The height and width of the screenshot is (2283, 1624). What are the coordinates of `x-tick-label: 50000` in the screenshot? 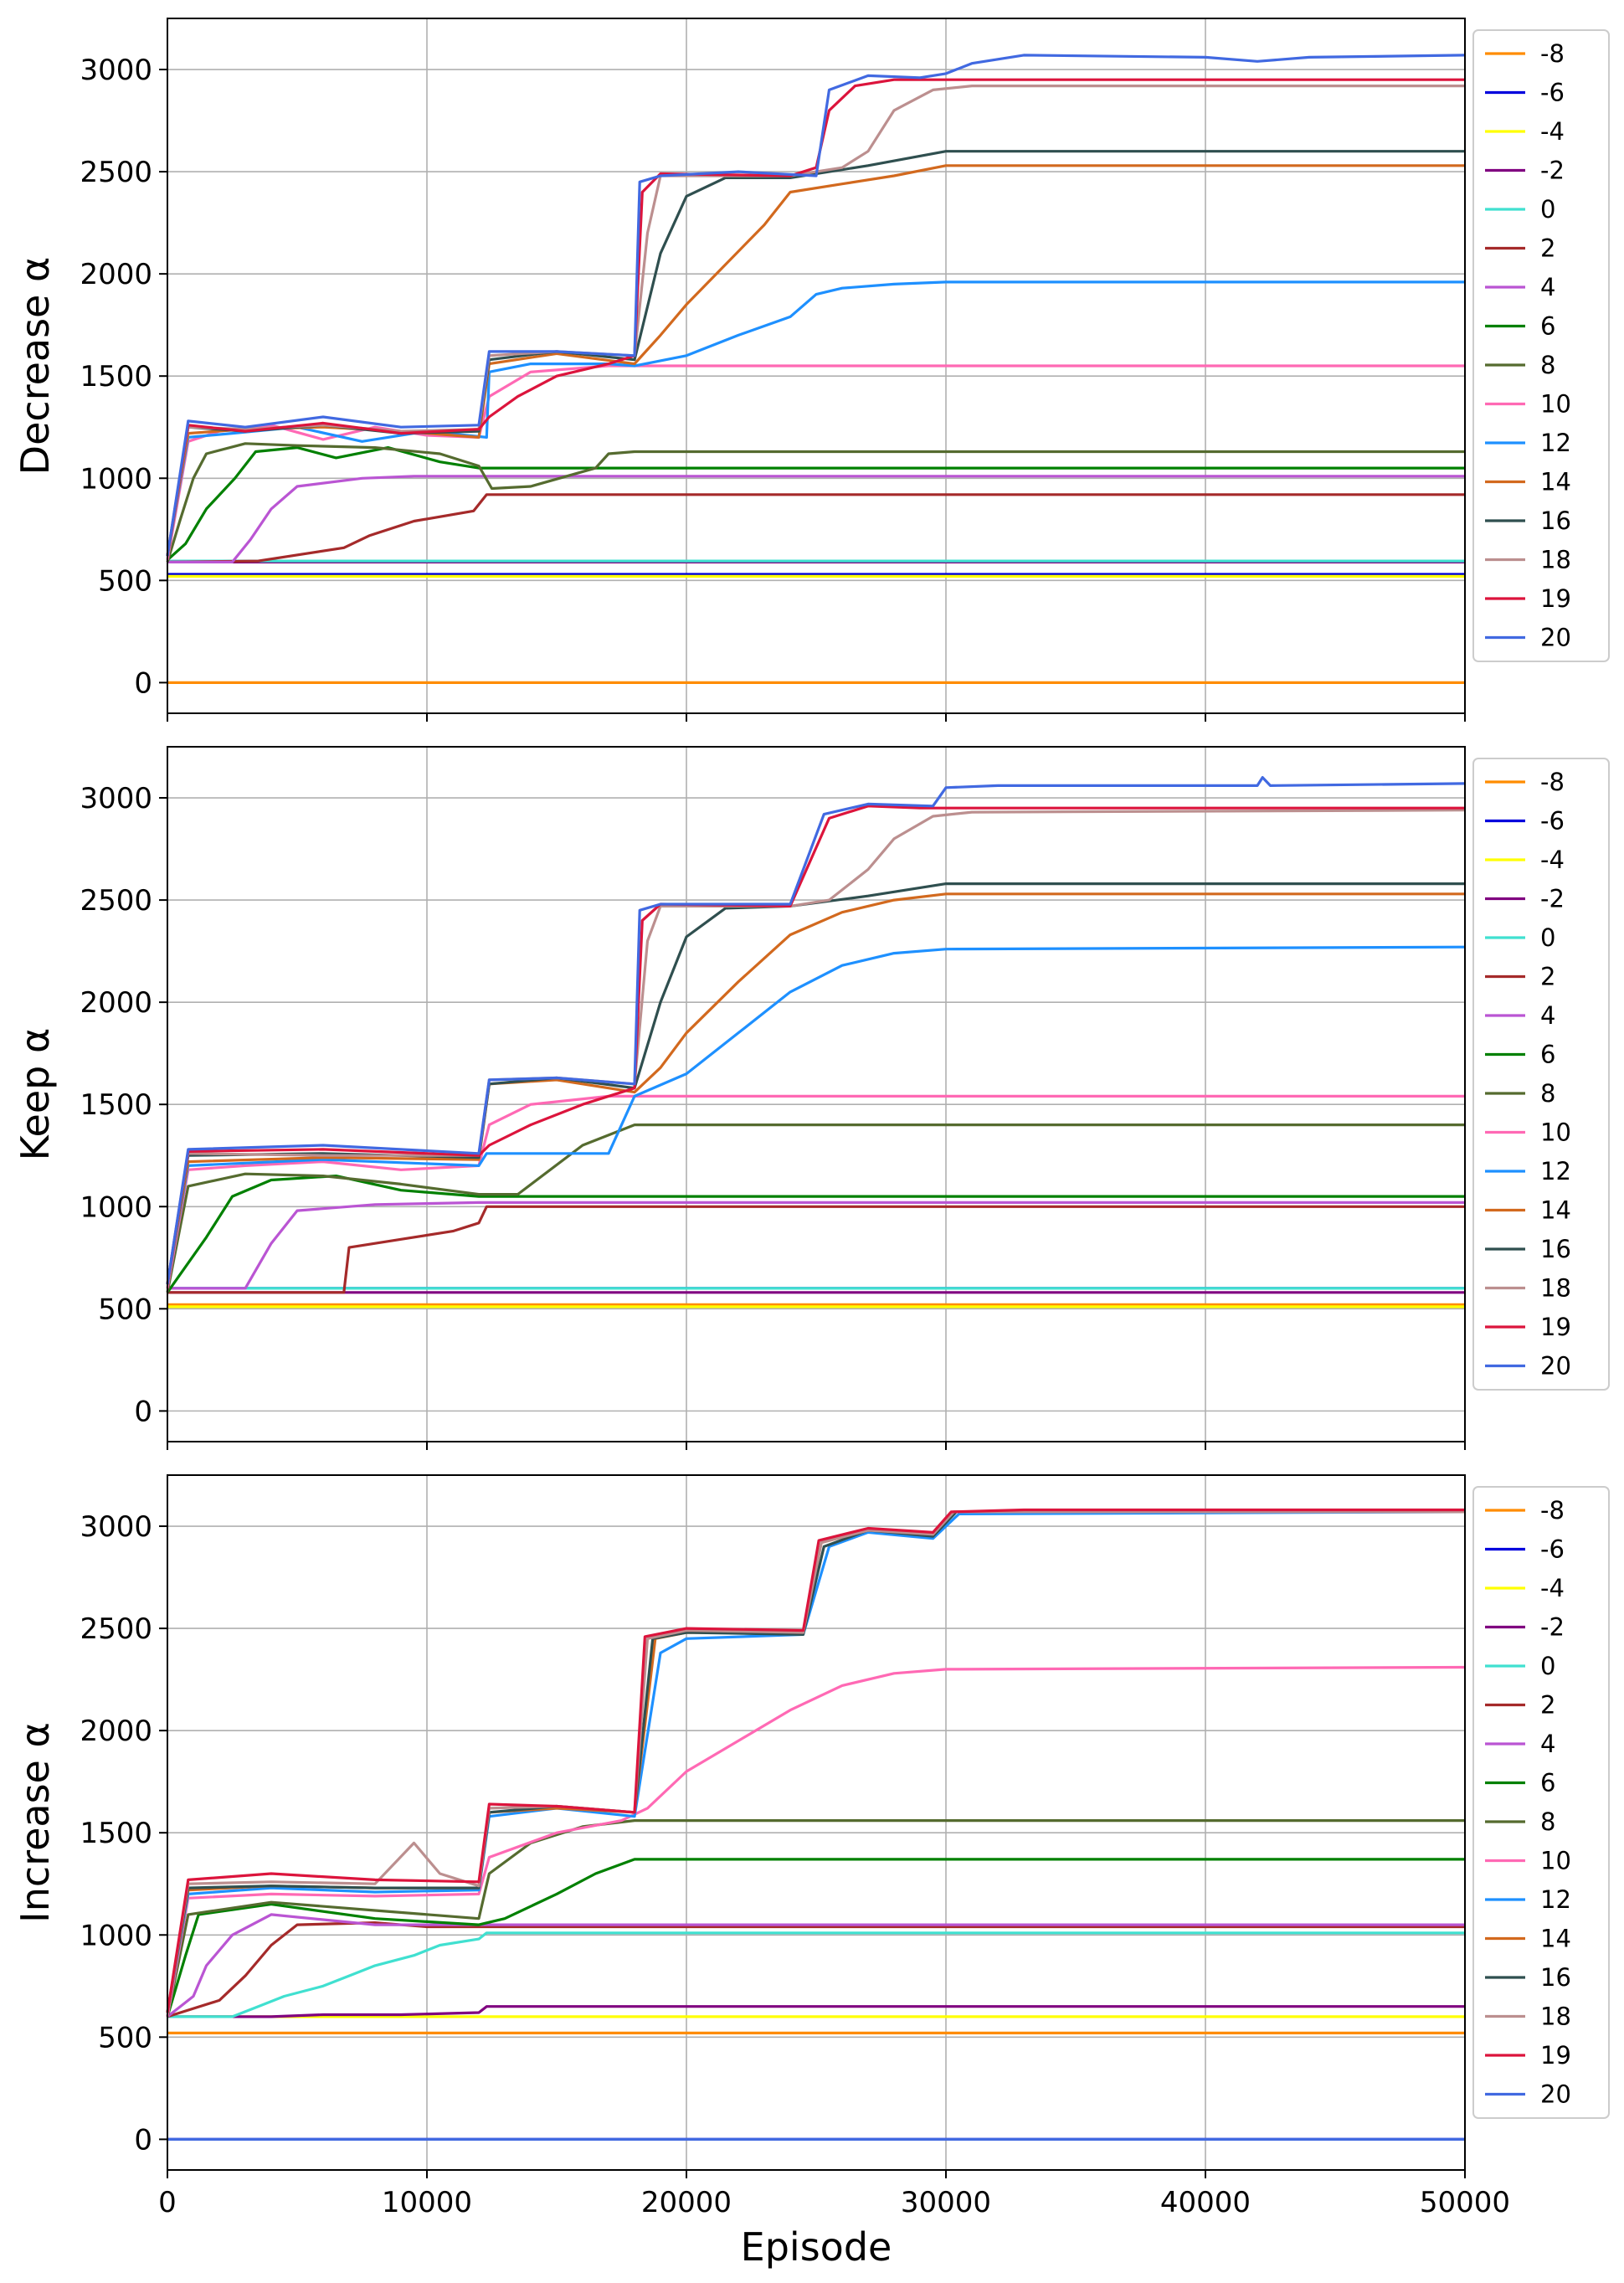 It's located at (1465, 2202).